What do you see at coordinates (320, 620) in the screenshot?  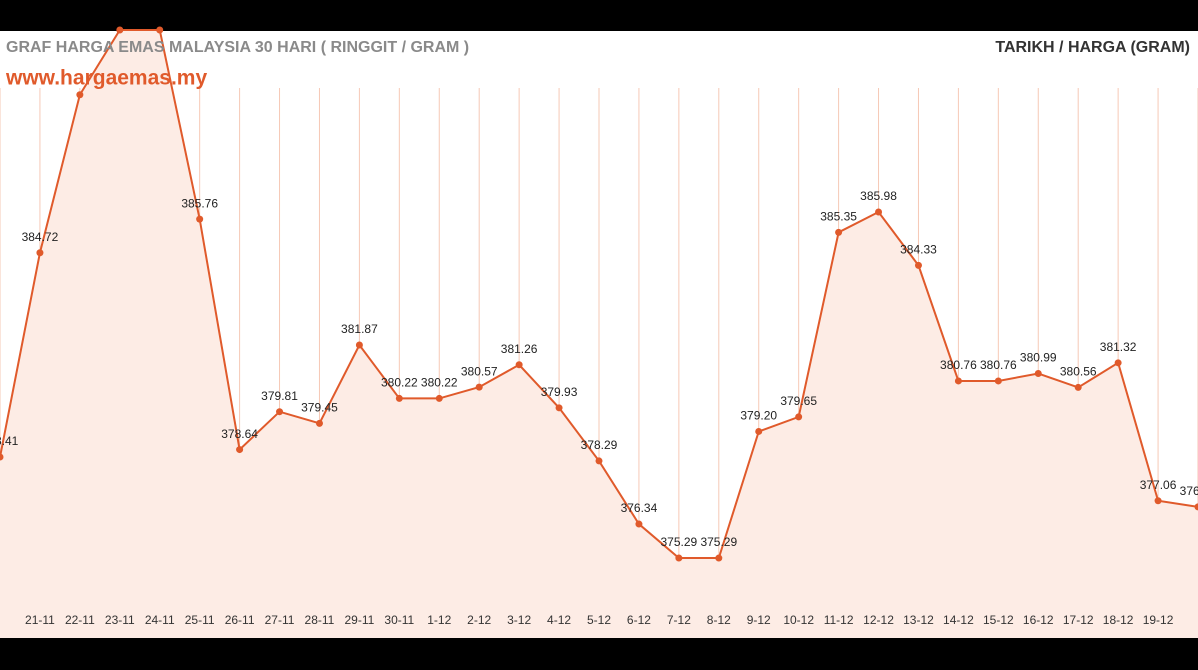 I see `x-tick-label: 28-11` at bounding box center [320, 620].